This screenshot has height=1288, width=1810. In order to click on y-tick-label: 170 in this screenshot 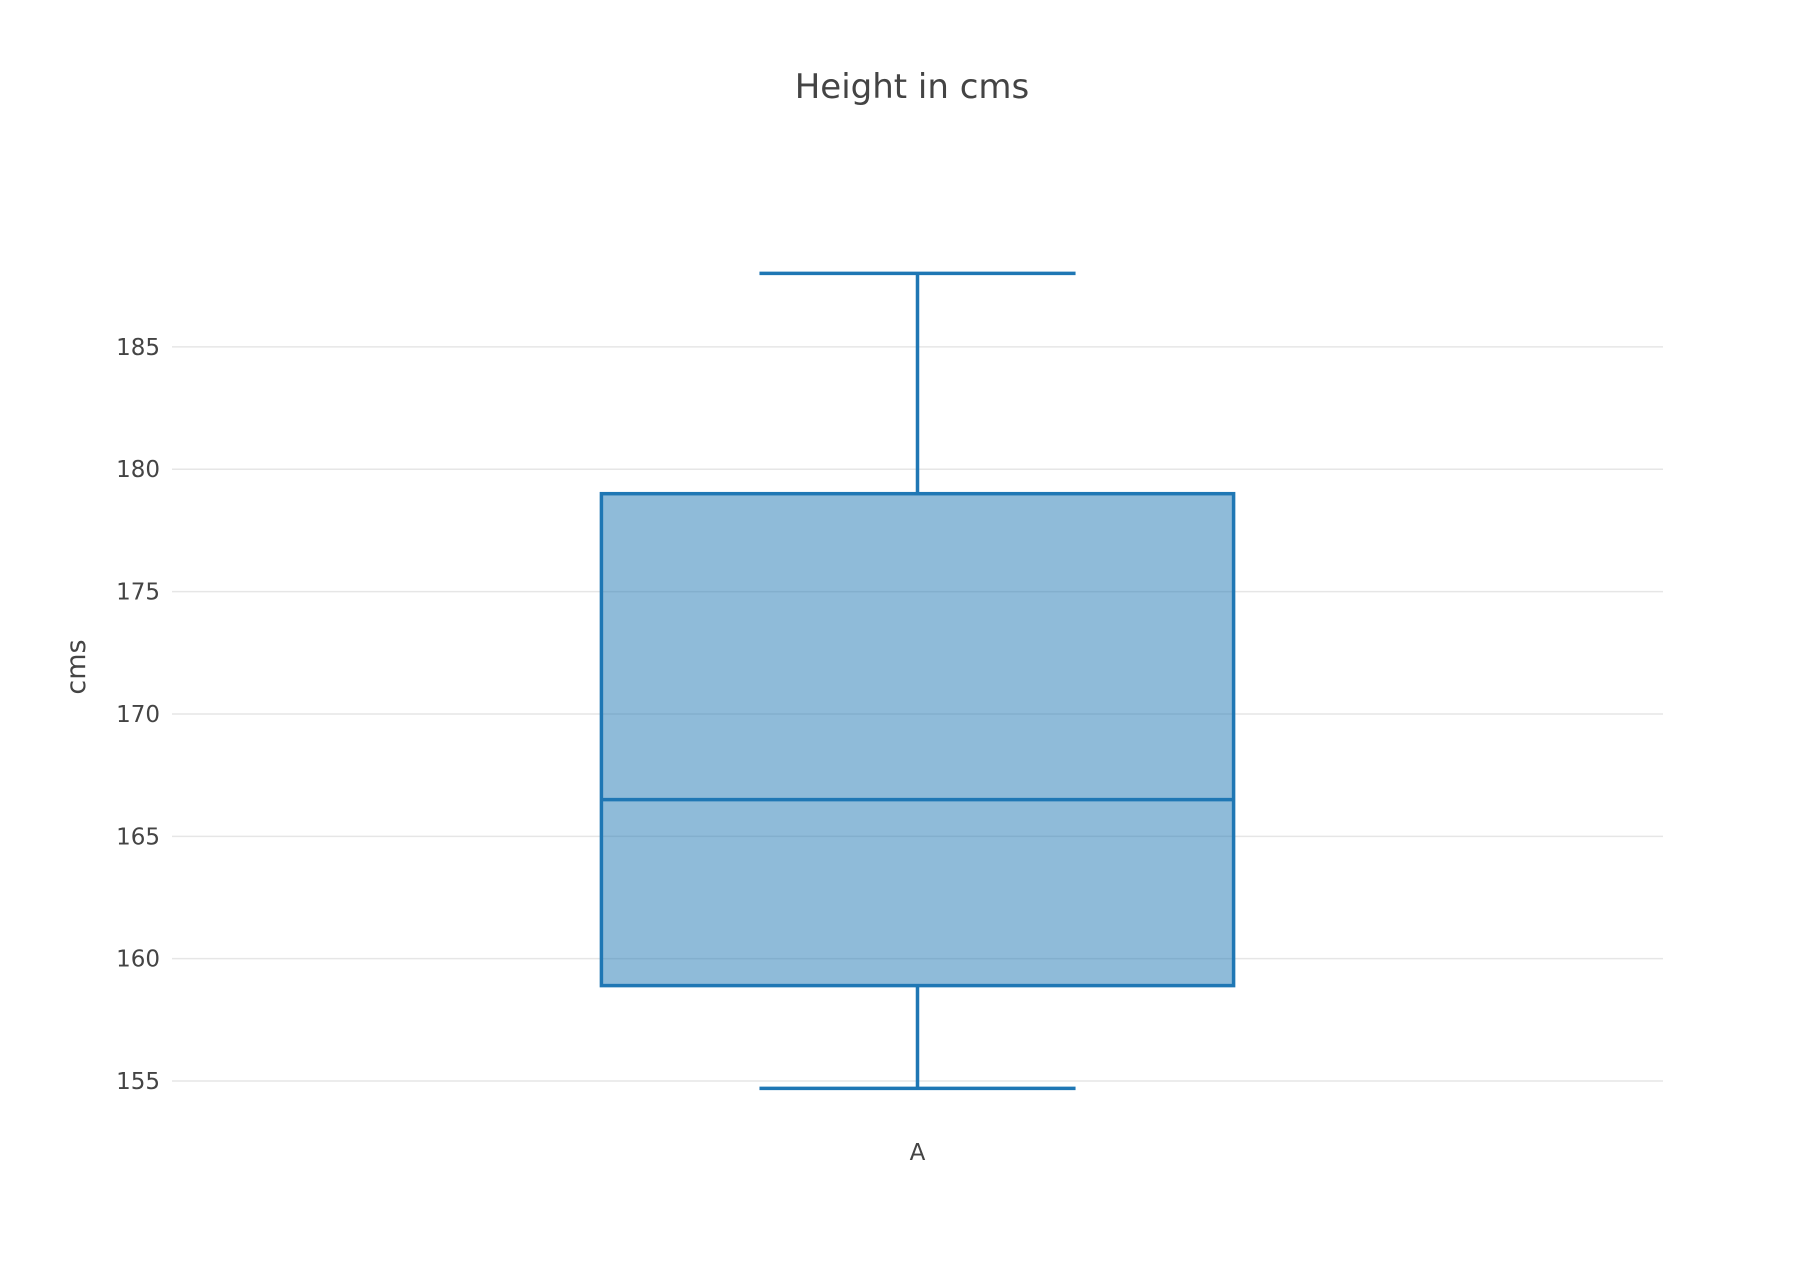, I will do `click(138, 715)`.